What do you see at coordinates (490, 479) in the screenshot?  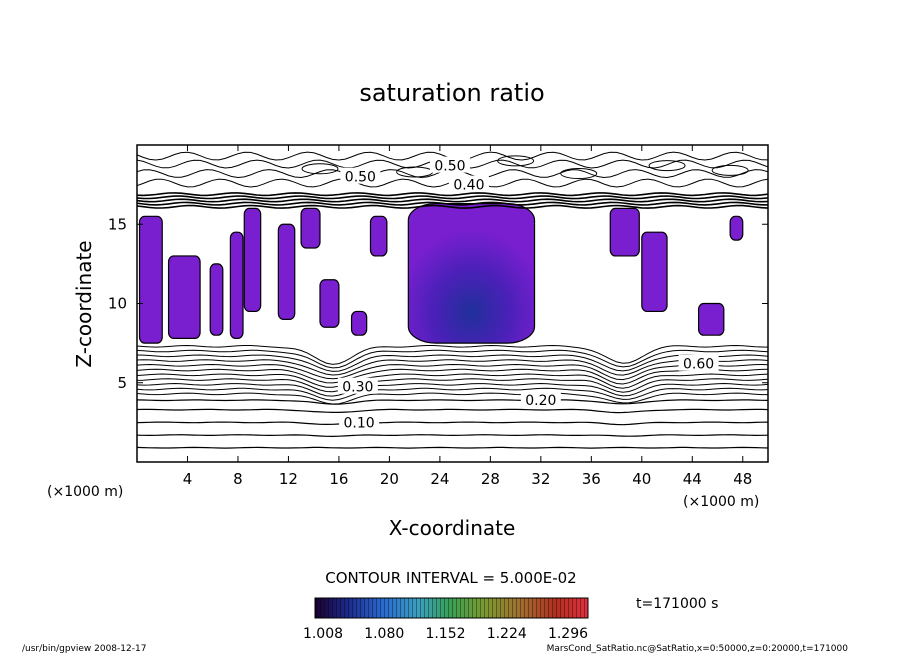 I see `x-tick-label: 28` at bounding box center [490, 479].